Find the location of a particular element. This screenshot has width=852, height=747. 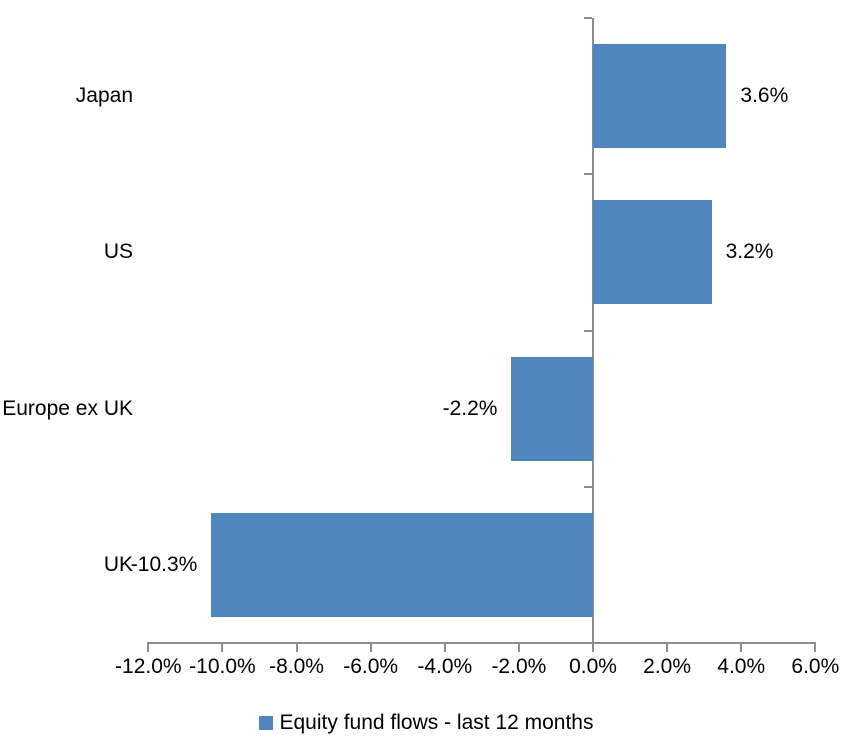

x-tick-label: -10.0% is located at coordinates (222, 666).